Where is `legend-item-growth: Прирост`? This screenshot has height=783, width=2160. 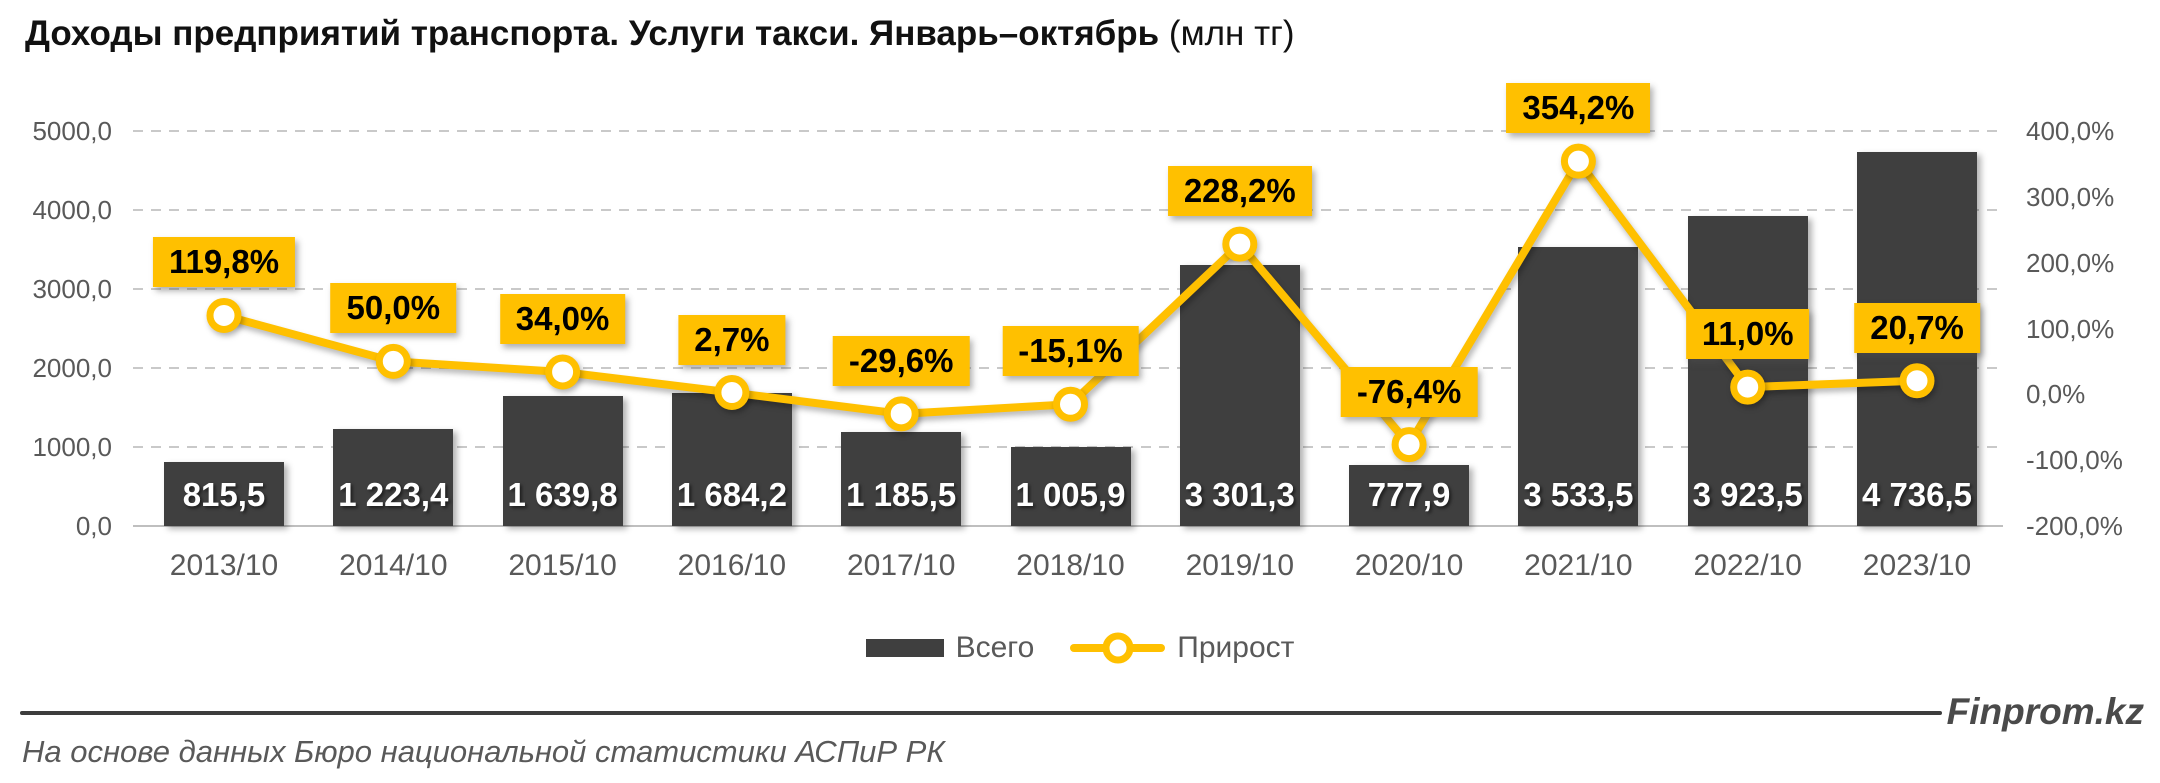 legend-item-growth: Прирост is located at coordinates (1182, 648).